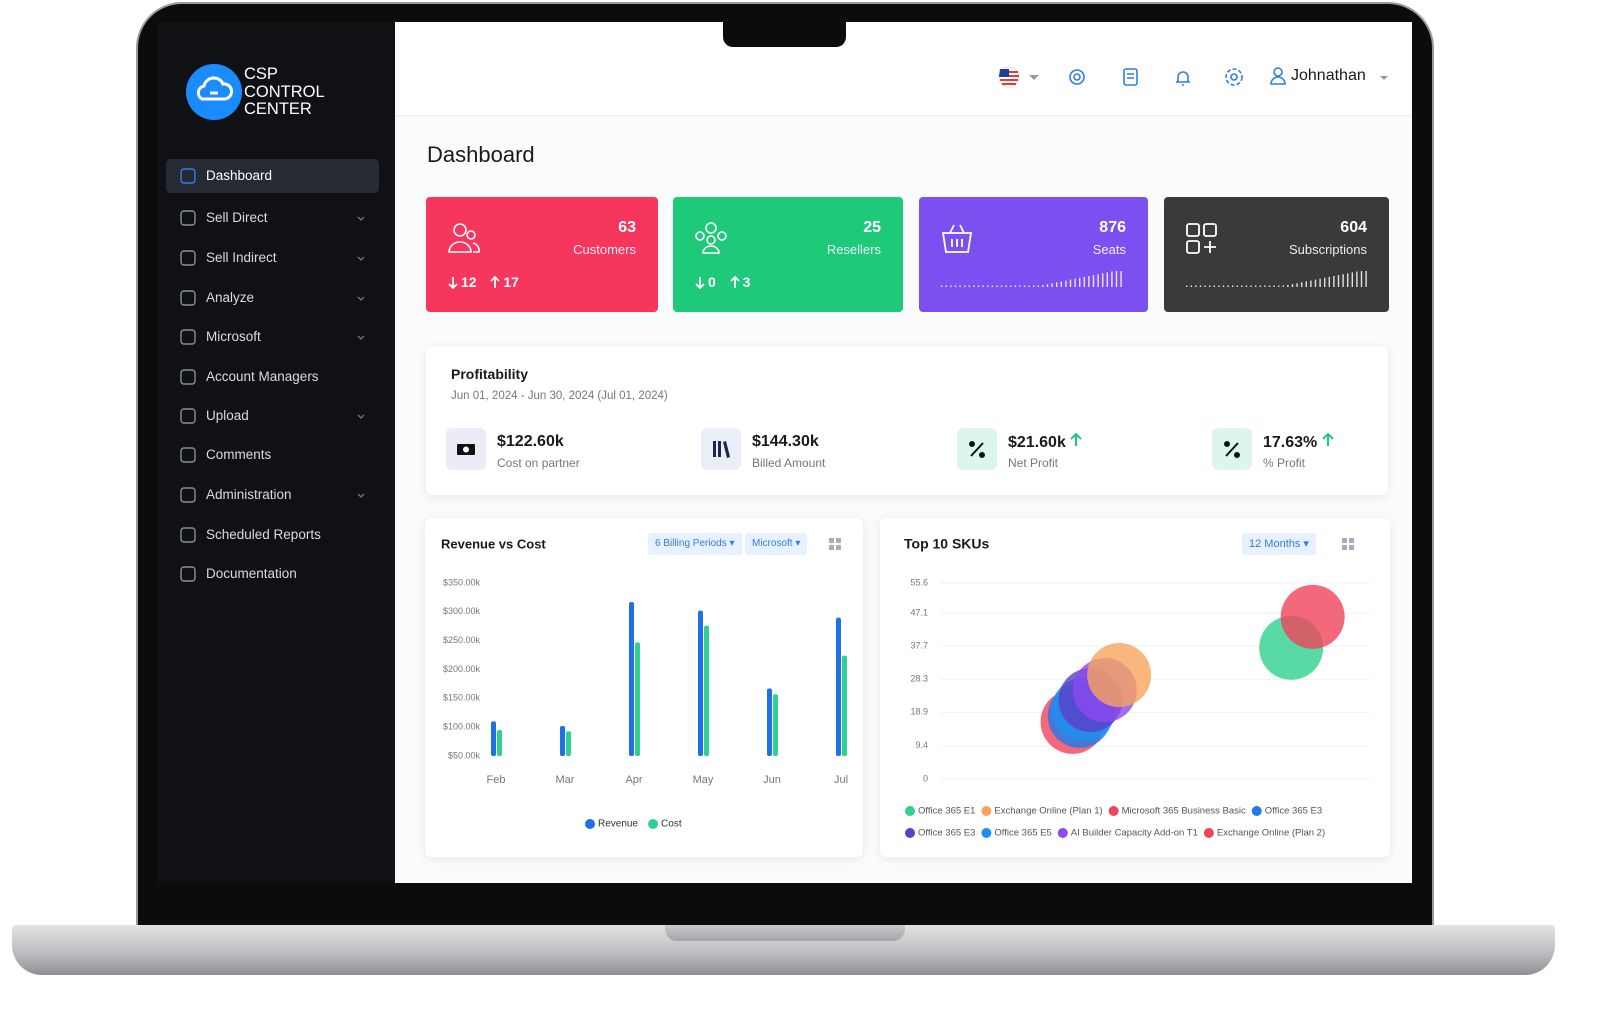 This screenshot has height=1023, width=1600. I want to click on profitability-card, so click(907, 420).